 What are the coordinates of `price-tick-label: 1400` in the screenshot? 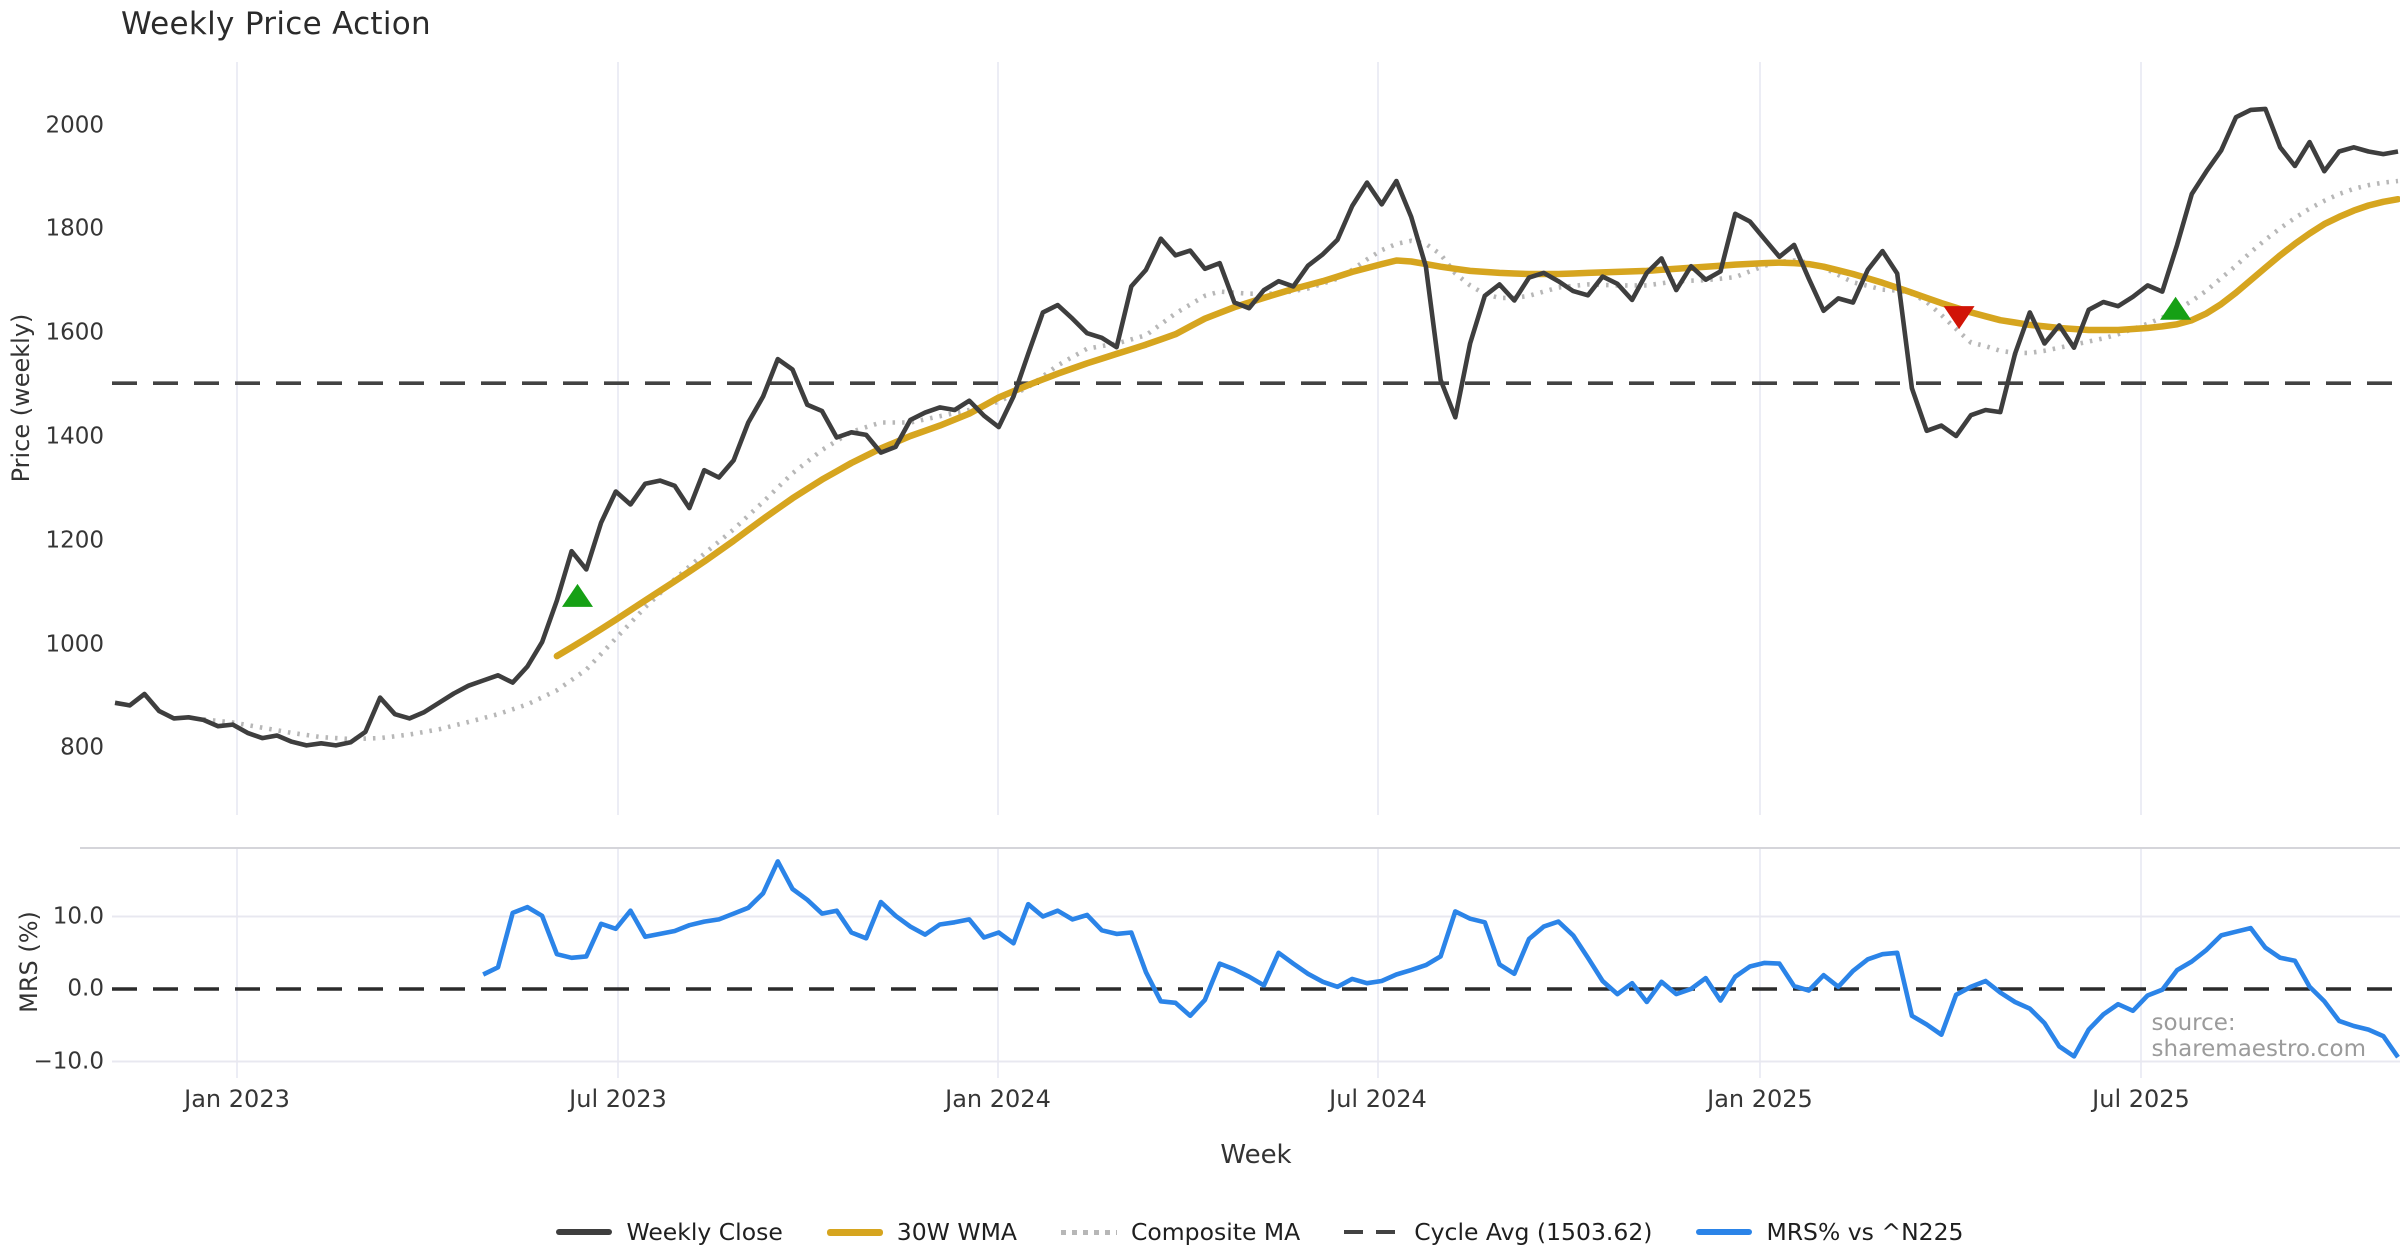 It's located at (74, 436).